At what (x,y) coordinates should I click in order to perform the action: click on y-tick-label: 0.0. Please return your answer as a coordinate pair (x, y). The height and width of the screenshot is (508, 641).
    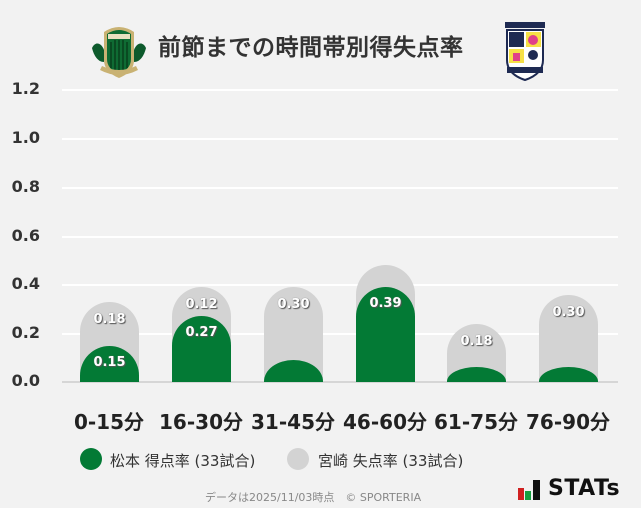
    Looking at the image, I should click on (25, 380).